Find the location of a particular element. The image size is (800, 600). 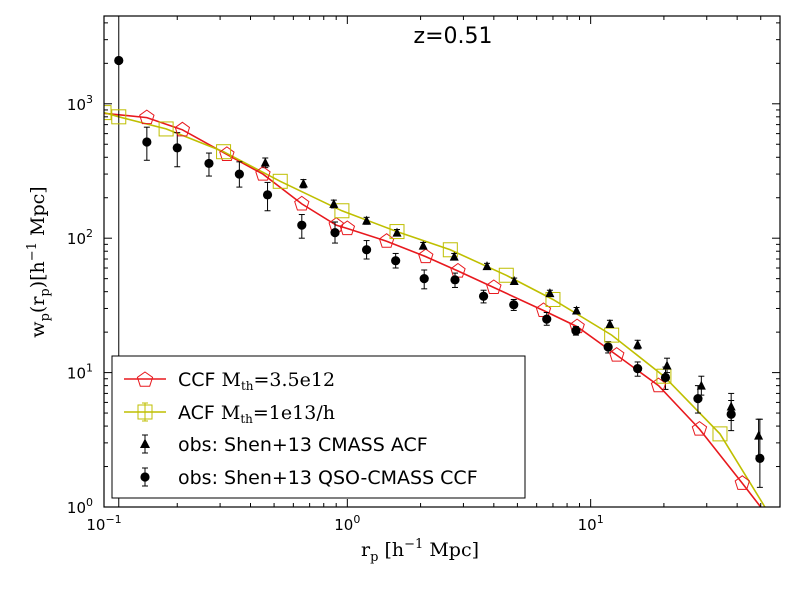

legend-box is located at coordinates (318, 427).